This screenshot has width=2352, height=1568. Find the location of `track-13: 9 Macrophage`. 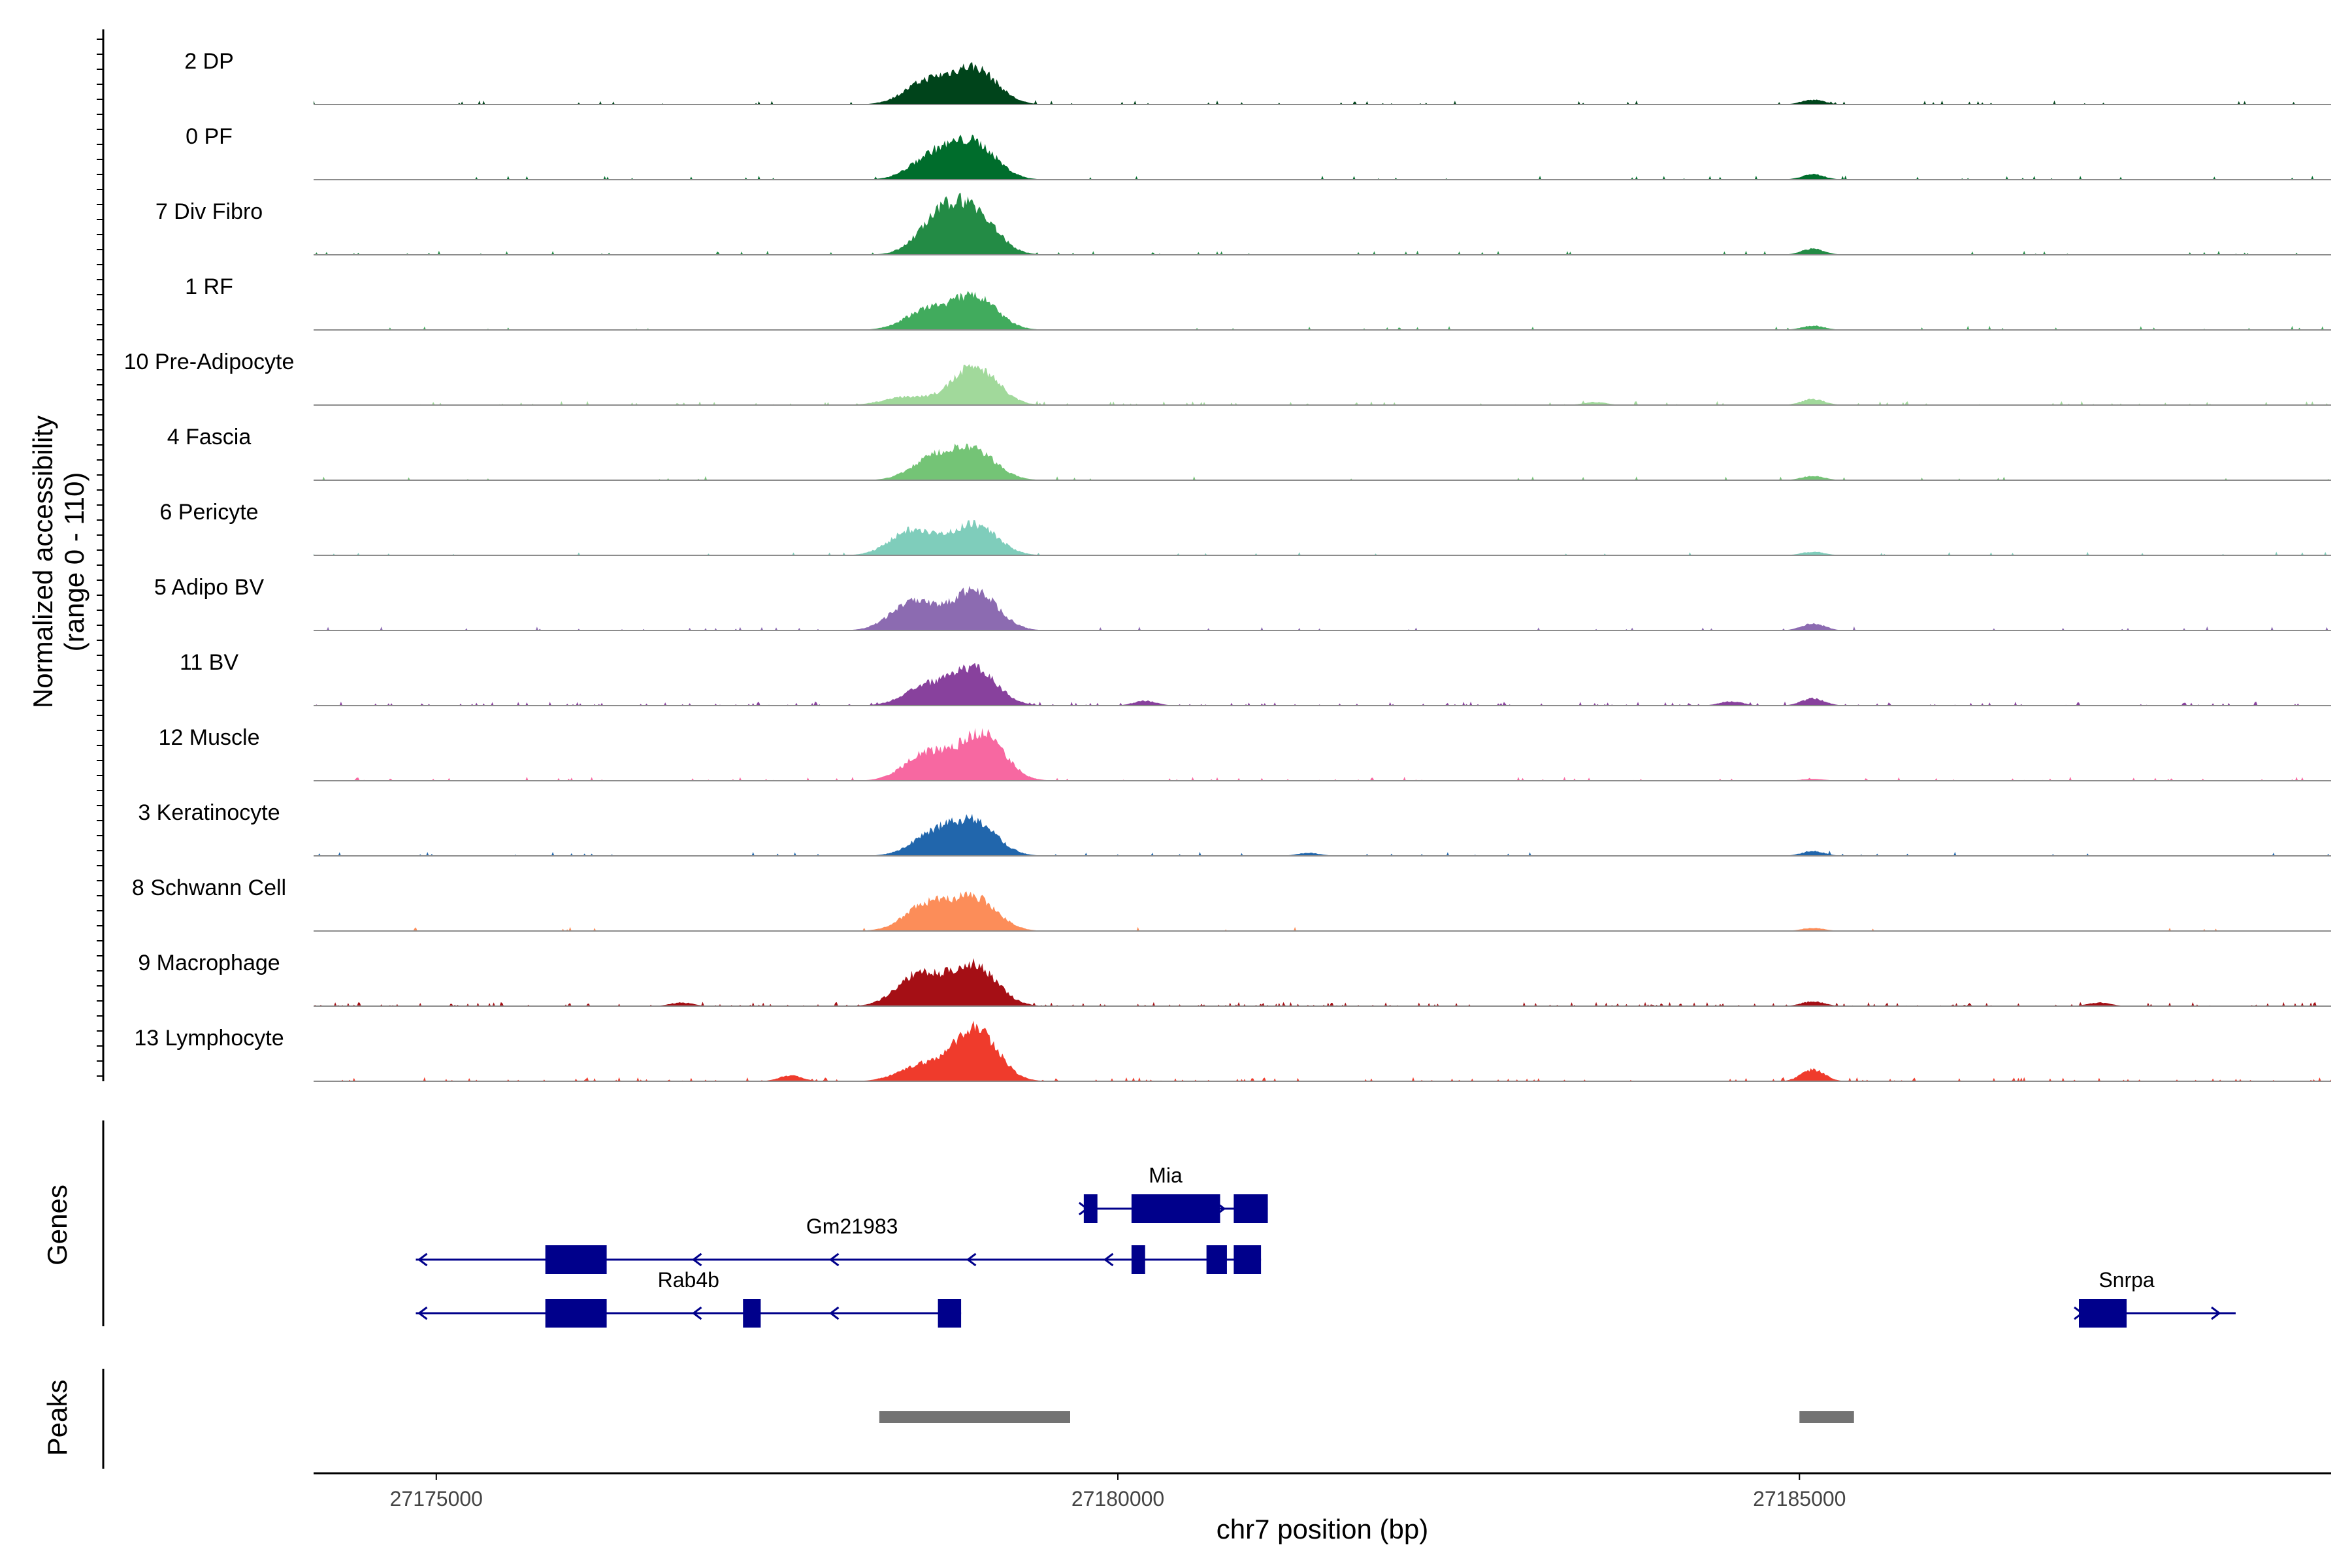

track-13: 9 Macrophage is located at coordinates (1234, 979).